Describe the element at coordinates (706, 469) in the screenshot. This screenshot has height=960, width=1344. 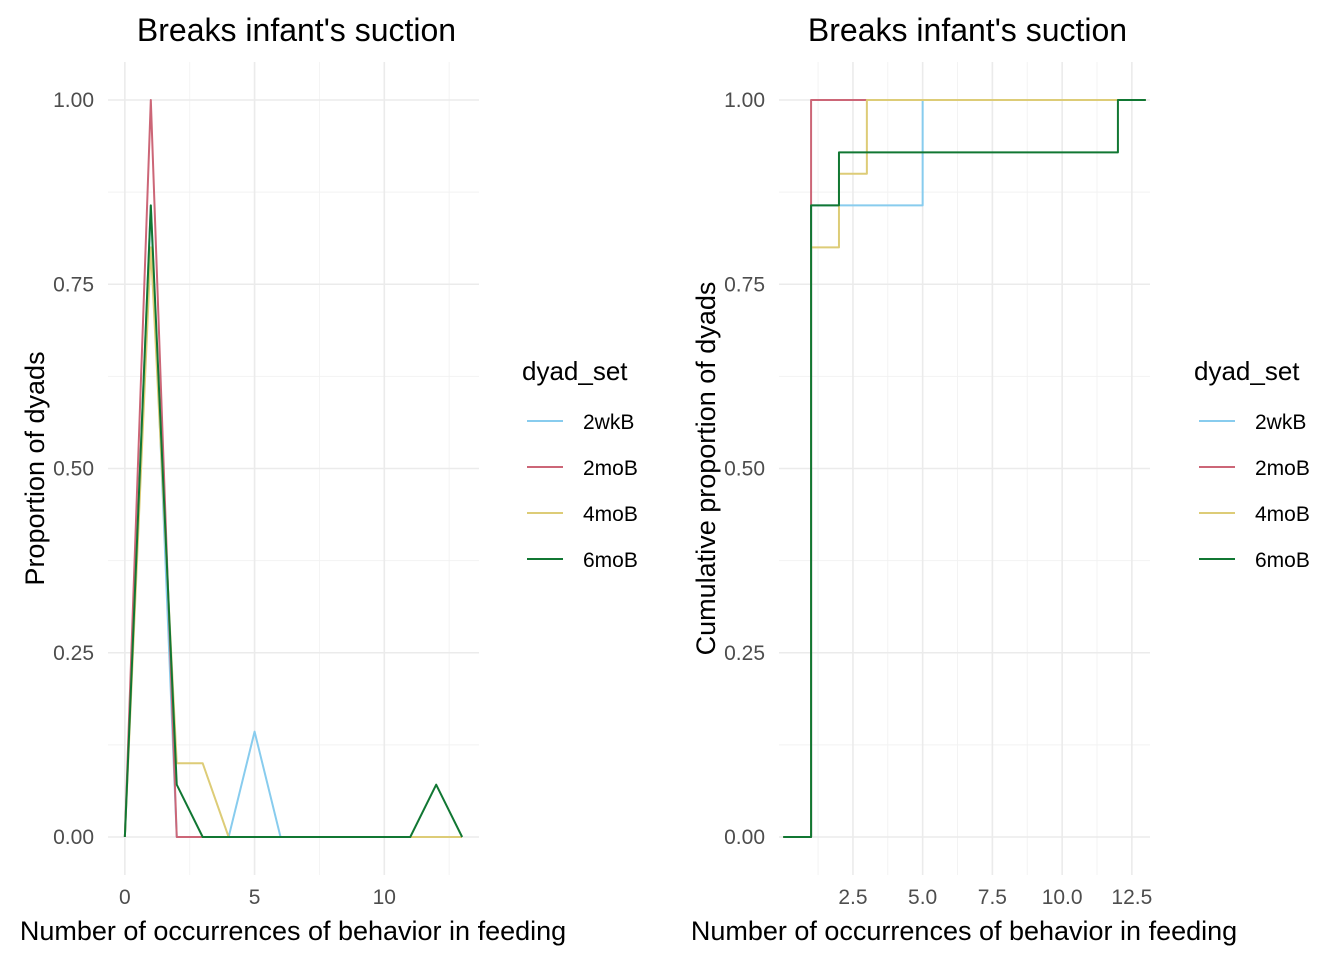
I see `y-axis-title: Cumulative proportion of dyads` at that location.